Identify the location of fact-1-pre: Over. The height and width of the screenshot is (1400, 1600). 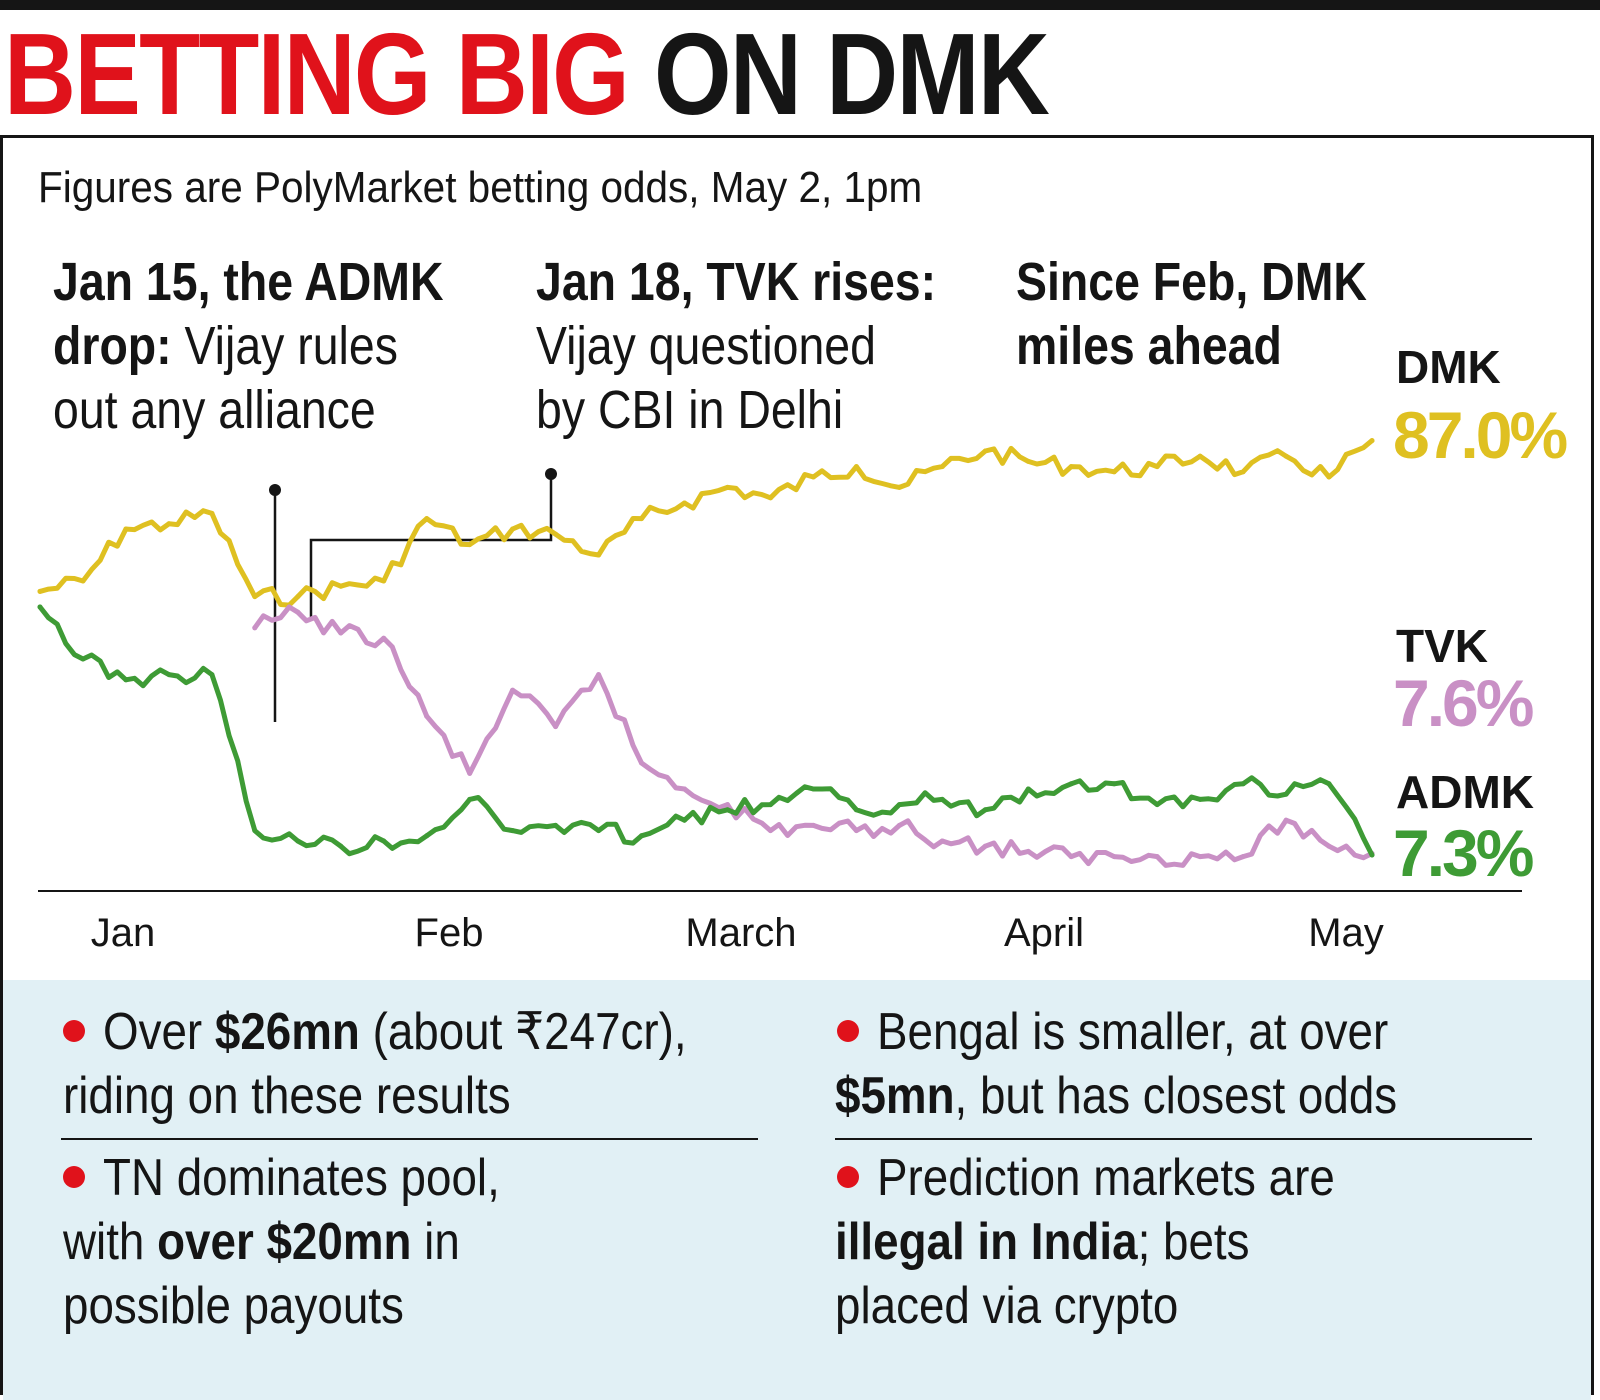
(159, 1032).